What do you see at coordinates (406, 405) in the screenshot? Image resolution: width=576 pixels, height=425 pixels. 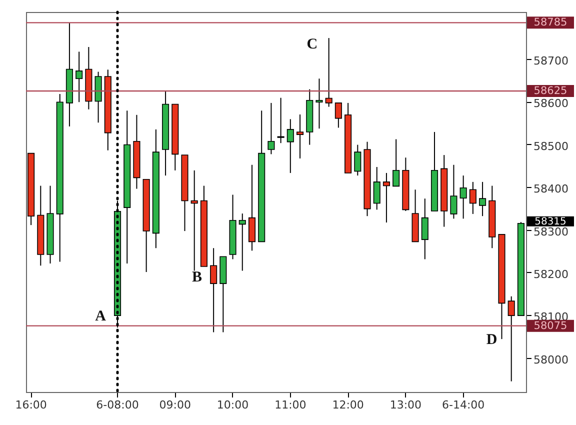 I see `x-tick-label: 13:00` at bounding box center [406, 405].